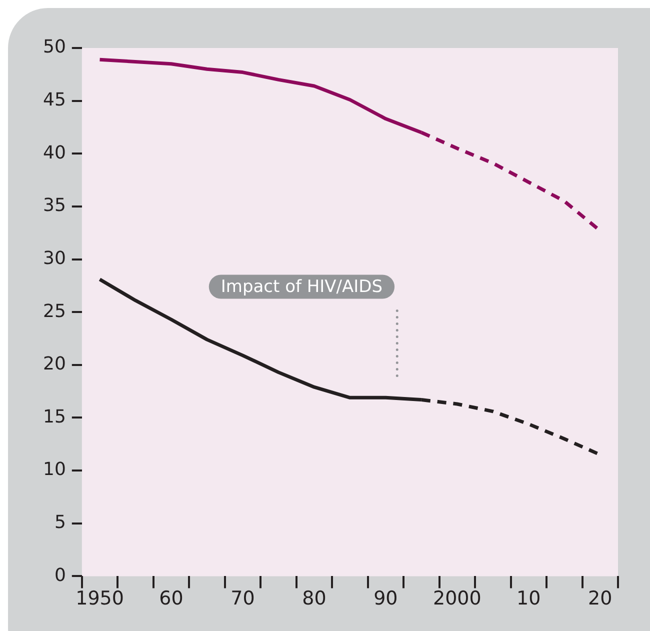 This screenshot has height=631, width=650. Describe the element at coordinates (54, 153) in the screenshot. I see `y-tick-label: 40` at that location.